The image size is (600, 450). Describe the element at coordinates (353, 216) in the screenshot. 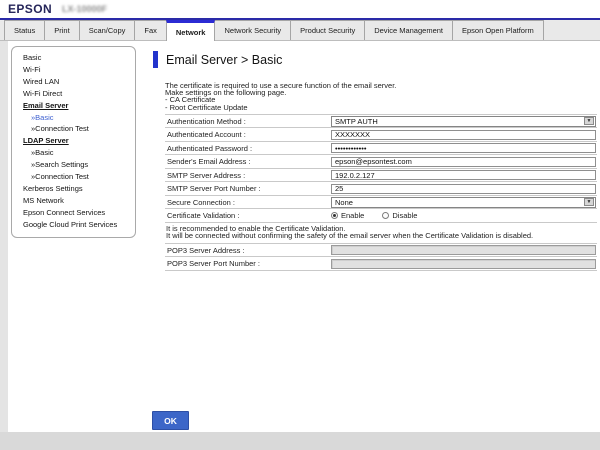

I see `radio-label: Enable` at that location.